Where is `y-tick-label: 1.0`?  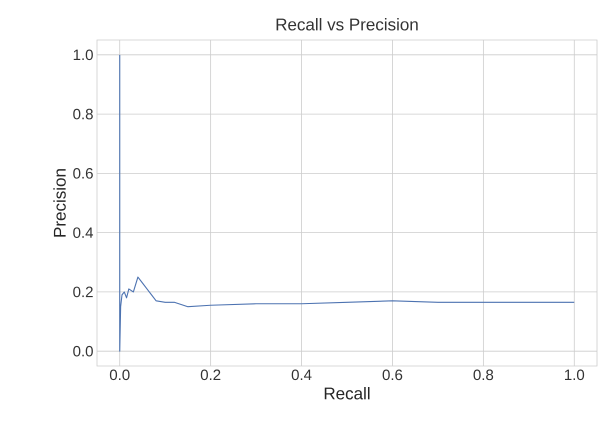 y-tick-label: 1.0 is located at coordinates (83, 55).